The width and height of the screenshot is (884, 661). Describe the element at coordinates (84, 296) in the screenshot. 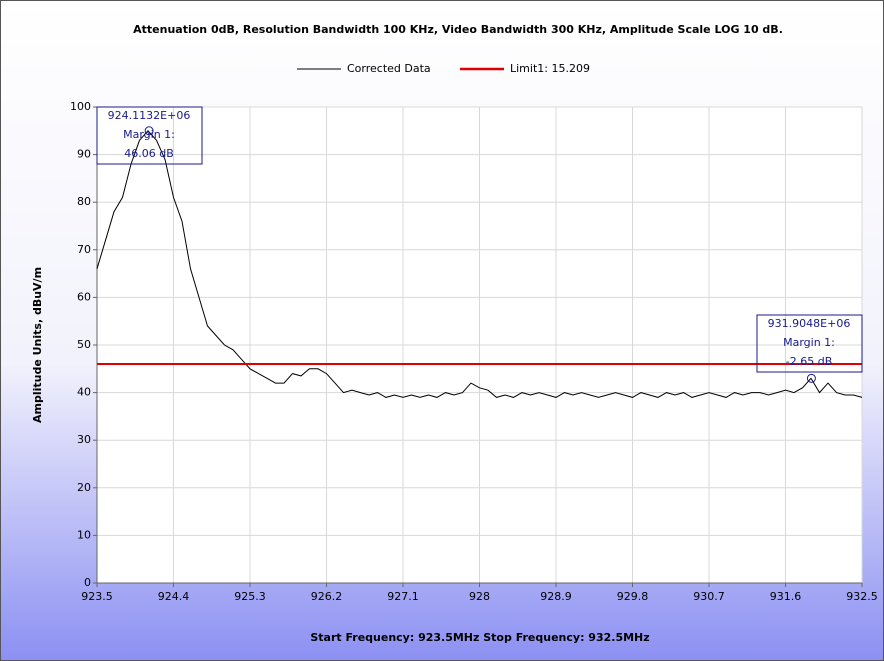

I see `y-tick-label: 60` at that location.